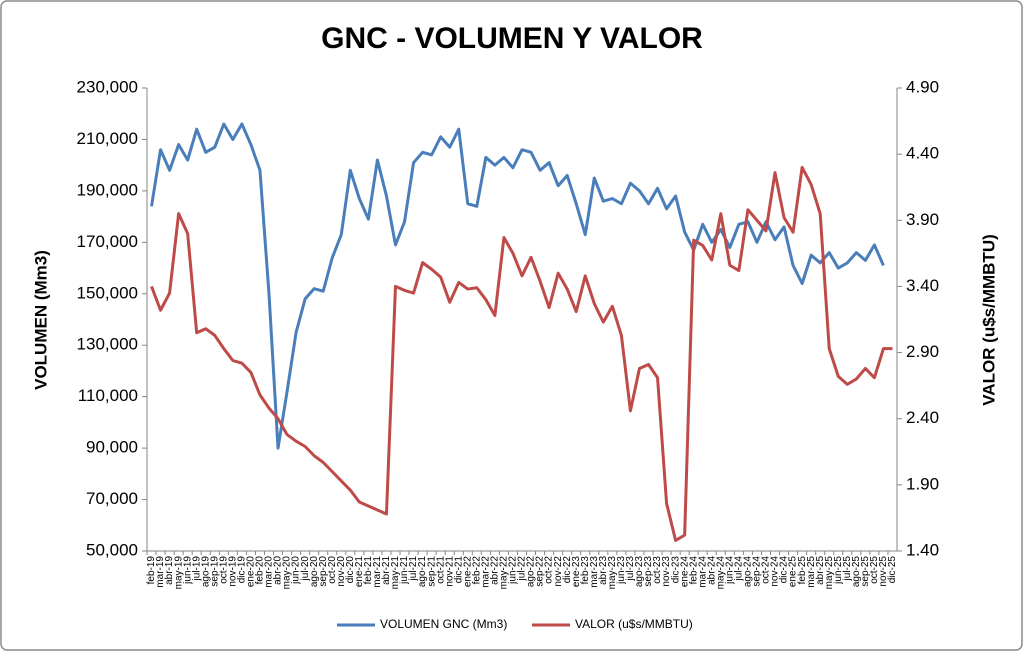 This screenshot has width=1024, height=652. Describe the element at coordinates (476, 570) in the screenshot. I see `x-tick-label: feb-22` at that location.